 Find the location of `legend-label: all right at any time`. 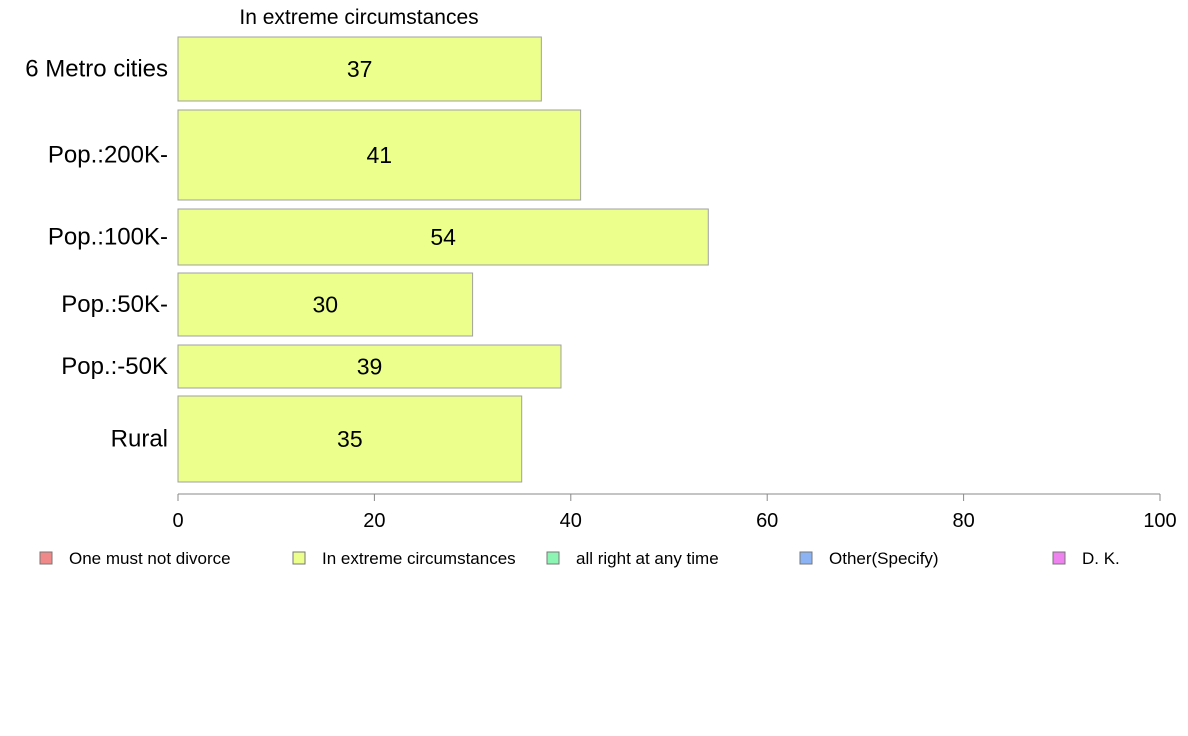

legend-label: all right at any time is located at coordinates (647, 558).